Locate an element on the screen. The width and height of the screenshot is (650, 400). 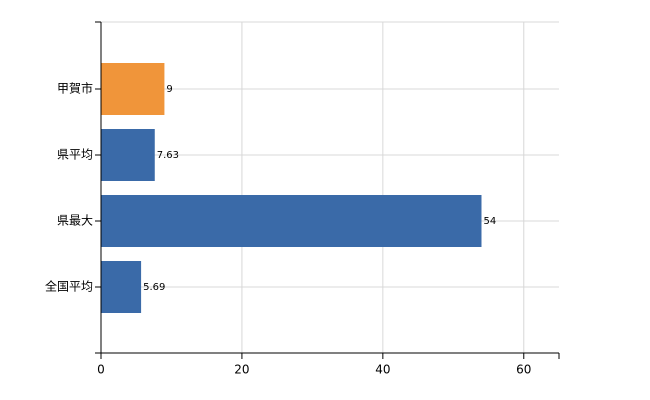
x-tick-label: 60 is located at coordinates (523, 370).